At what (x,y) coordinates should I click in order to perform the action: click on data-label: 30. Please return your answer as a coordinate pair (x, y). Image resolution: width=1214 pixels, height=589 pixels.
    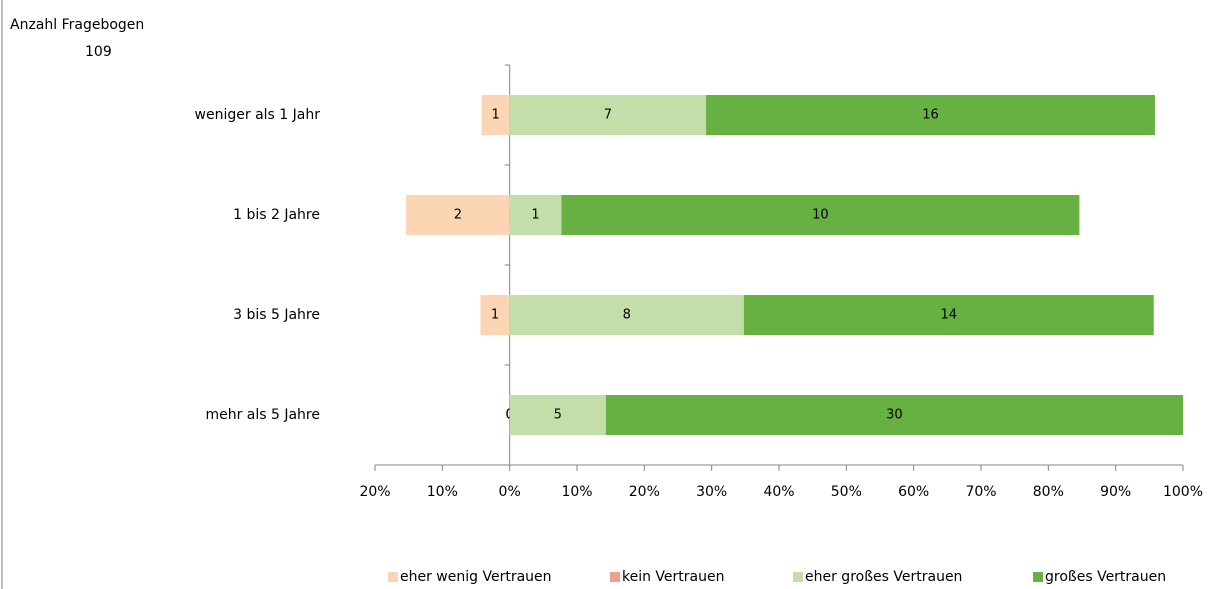
    Looking at the image, I should click on (894, 415).